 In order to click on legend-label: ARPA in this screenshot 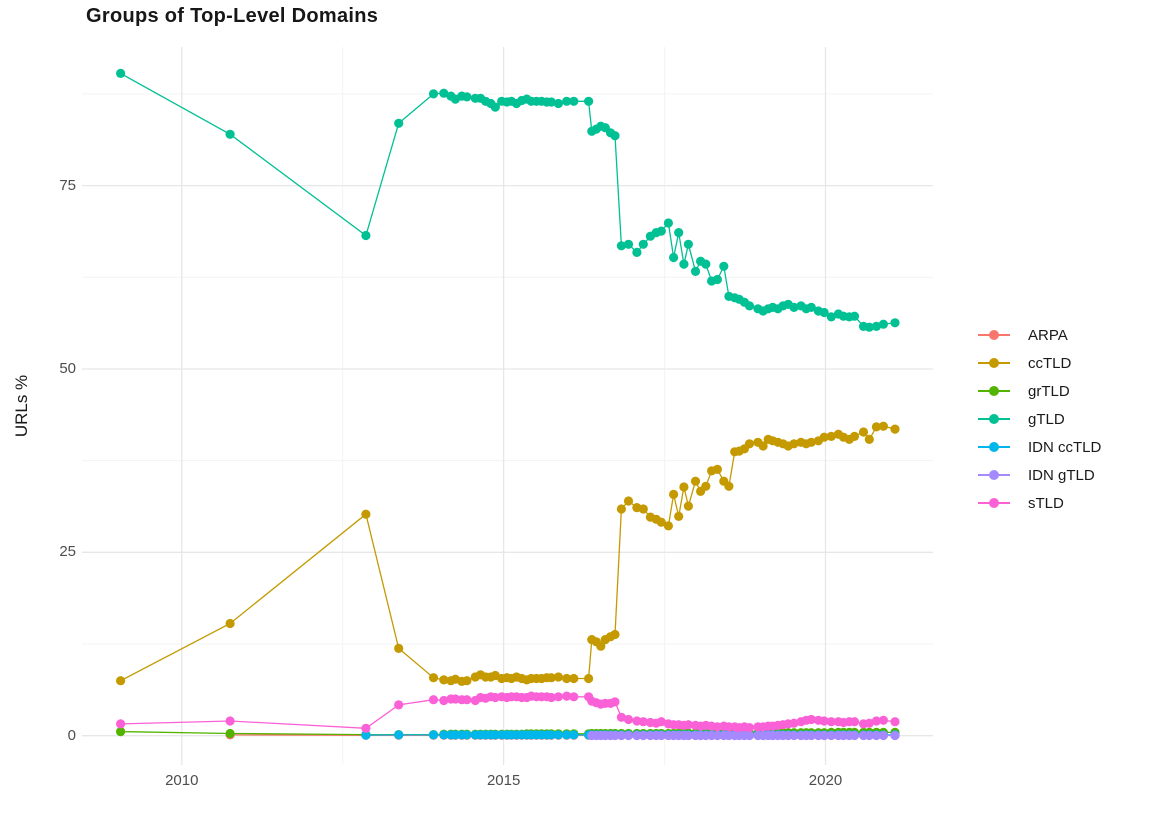, I will do `click(1048, 335)`.